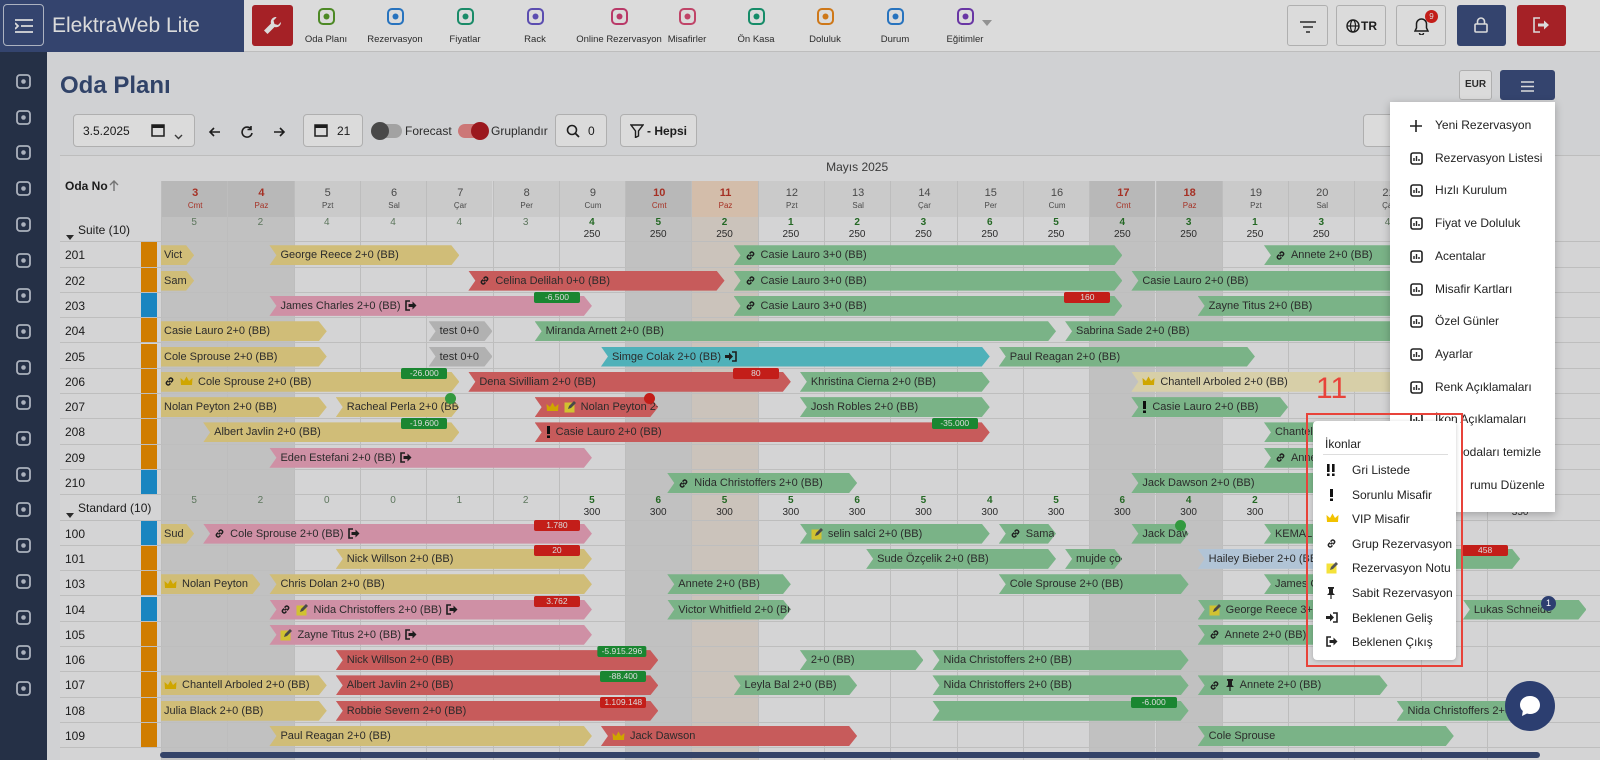  I want to click on booking-bar: 2+0 (BB), so click(862, 660).